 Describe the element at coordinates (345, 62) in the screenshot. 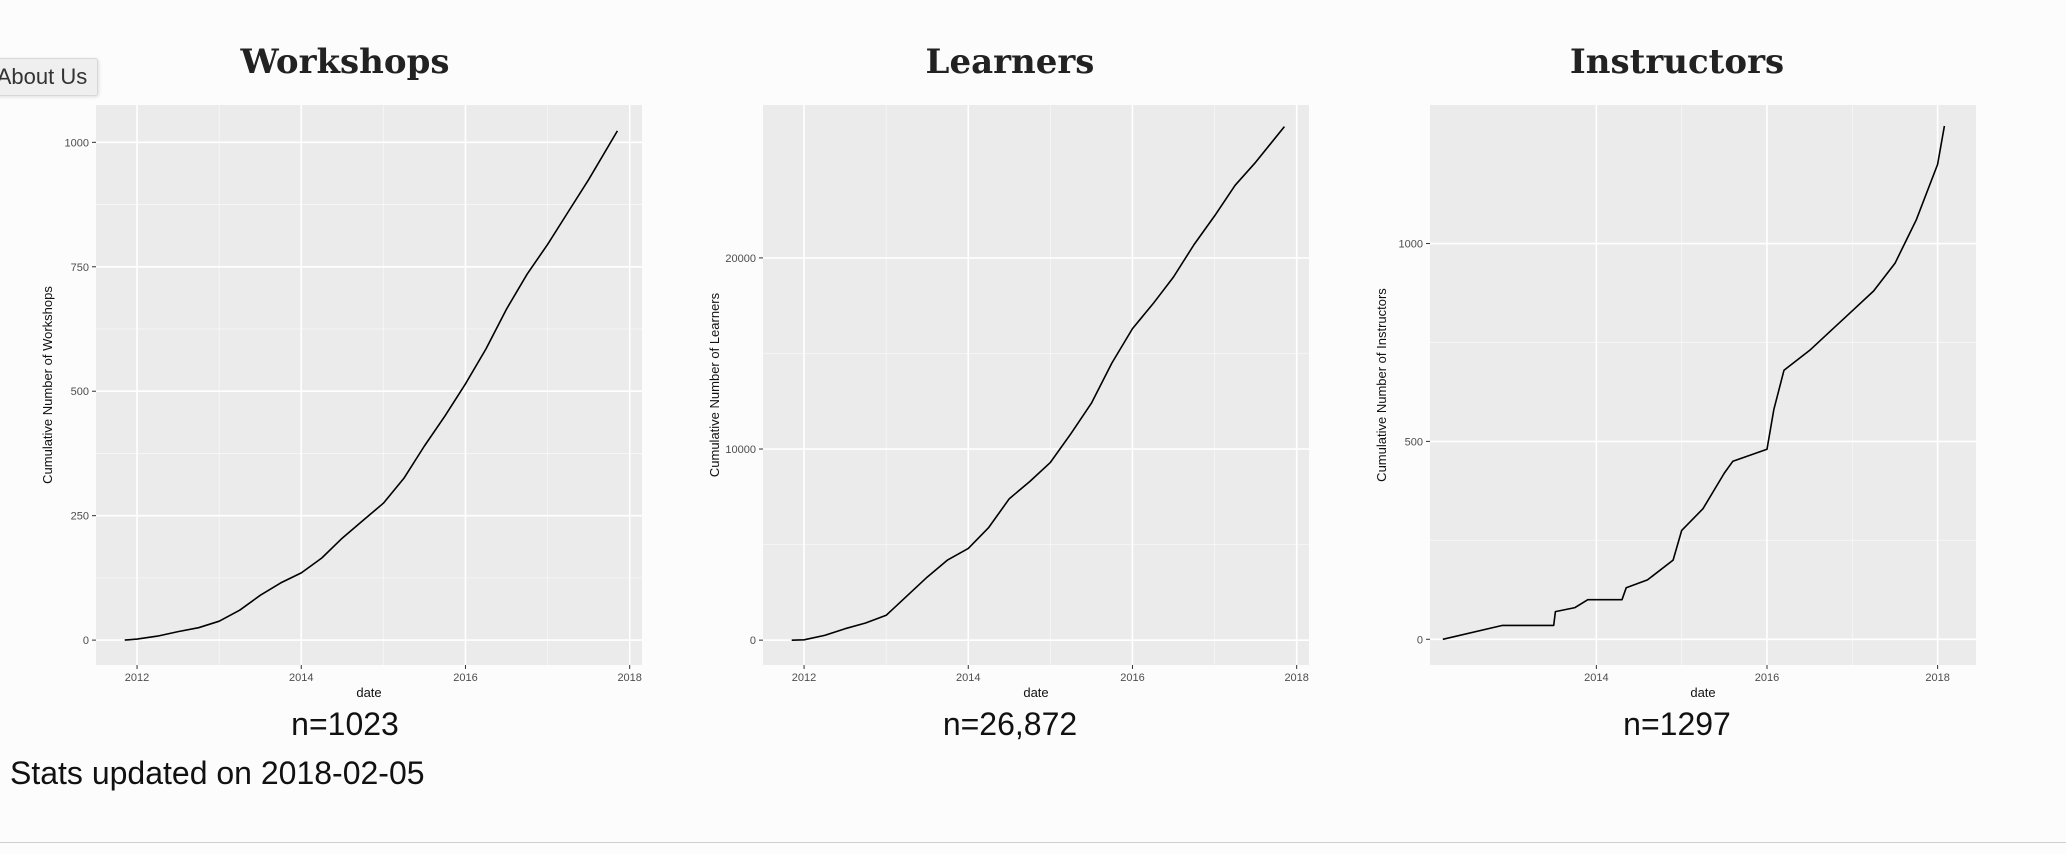

I see `panel-title-workshops: Workshops` at that location.